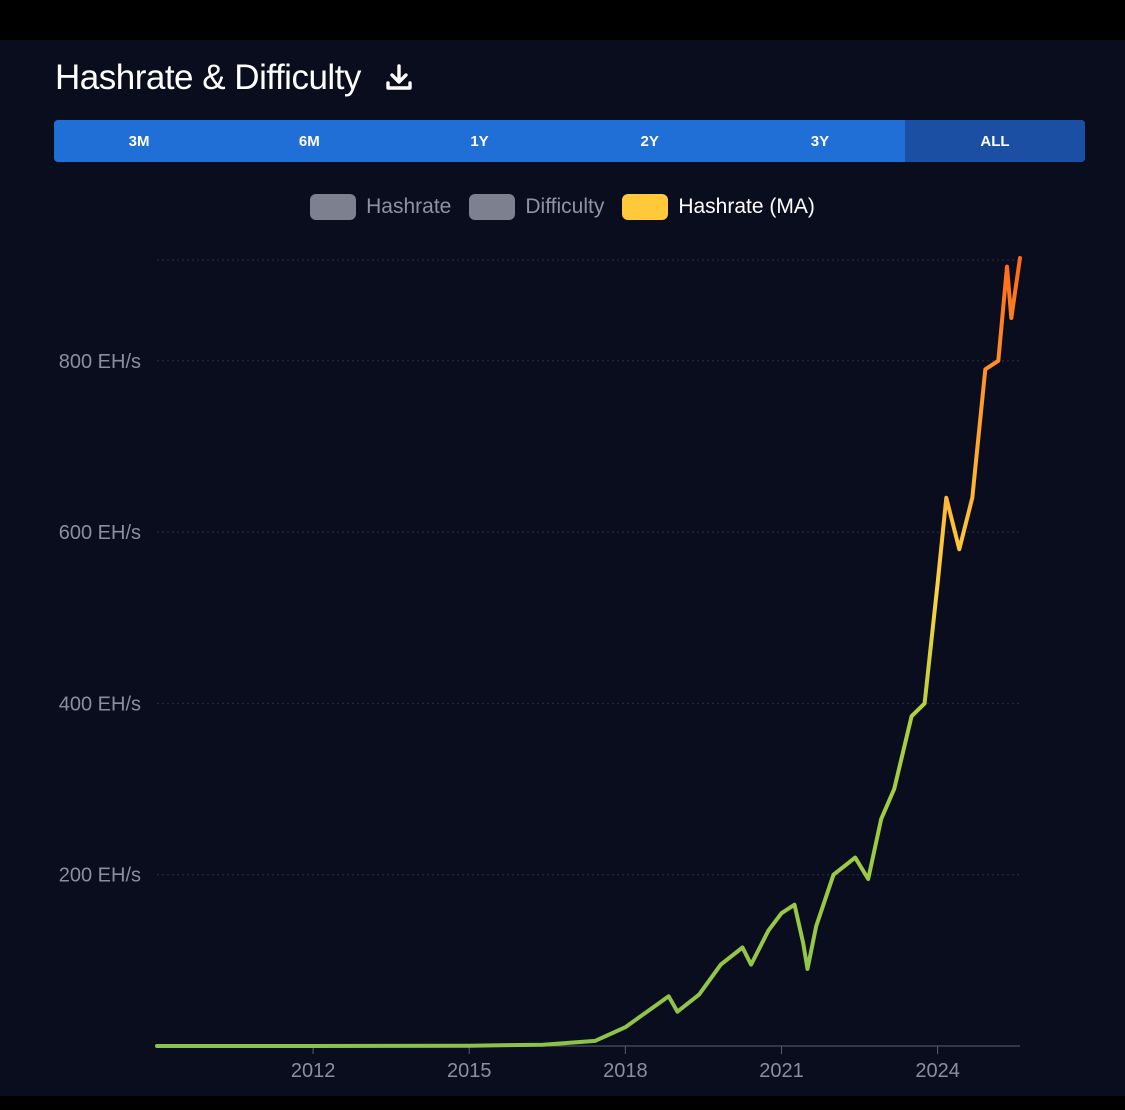 The width and height of the screenshot is (1125, 1110). I want to click on legend-item-hashrate: Hashrate, so click(380, 207).